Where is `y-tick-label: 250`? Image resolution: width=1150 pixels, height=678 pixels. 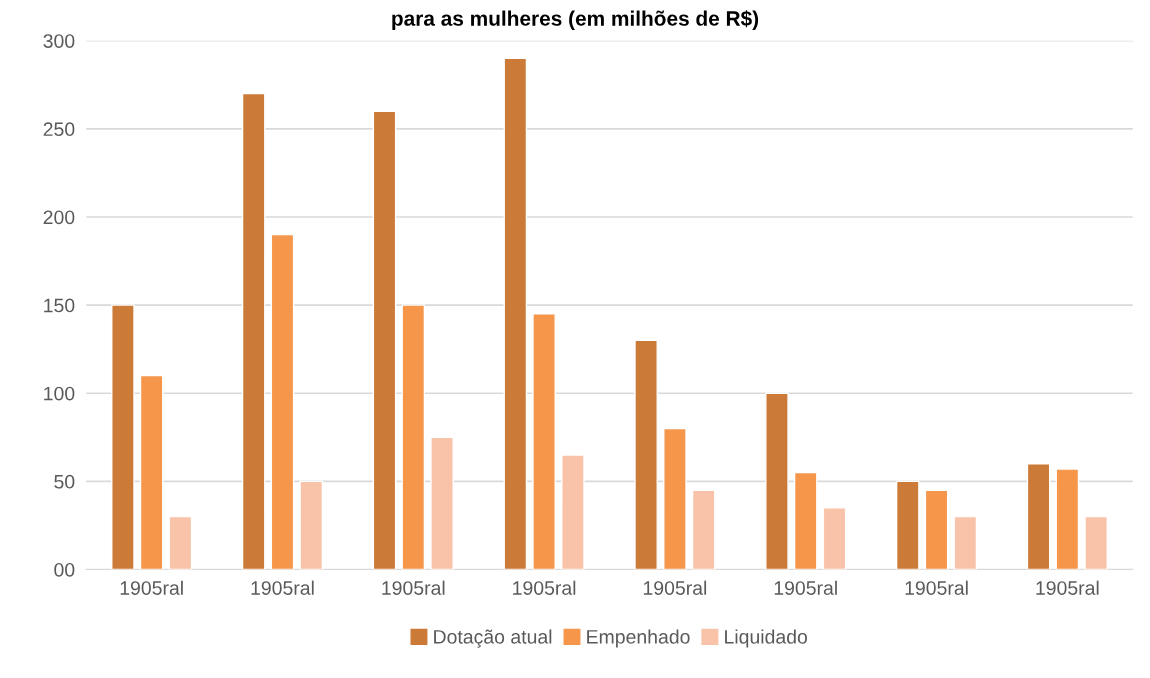 y-tick-label: 250 is located at coordinates (59, 129).